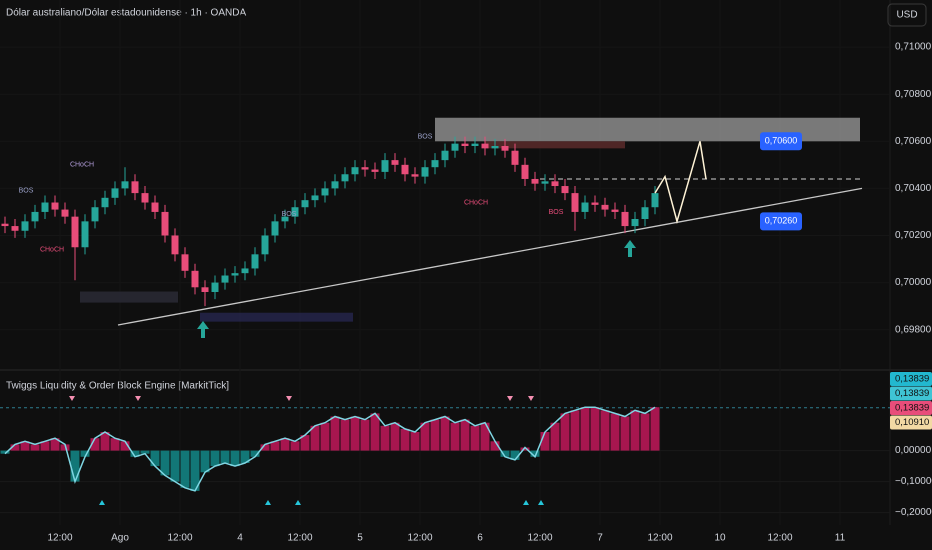 This screenshot has width=932, height=550. Describe the element at coordinates (913, 141) in the screenshot. I see `y-tick-label: 0,70600` at that location.